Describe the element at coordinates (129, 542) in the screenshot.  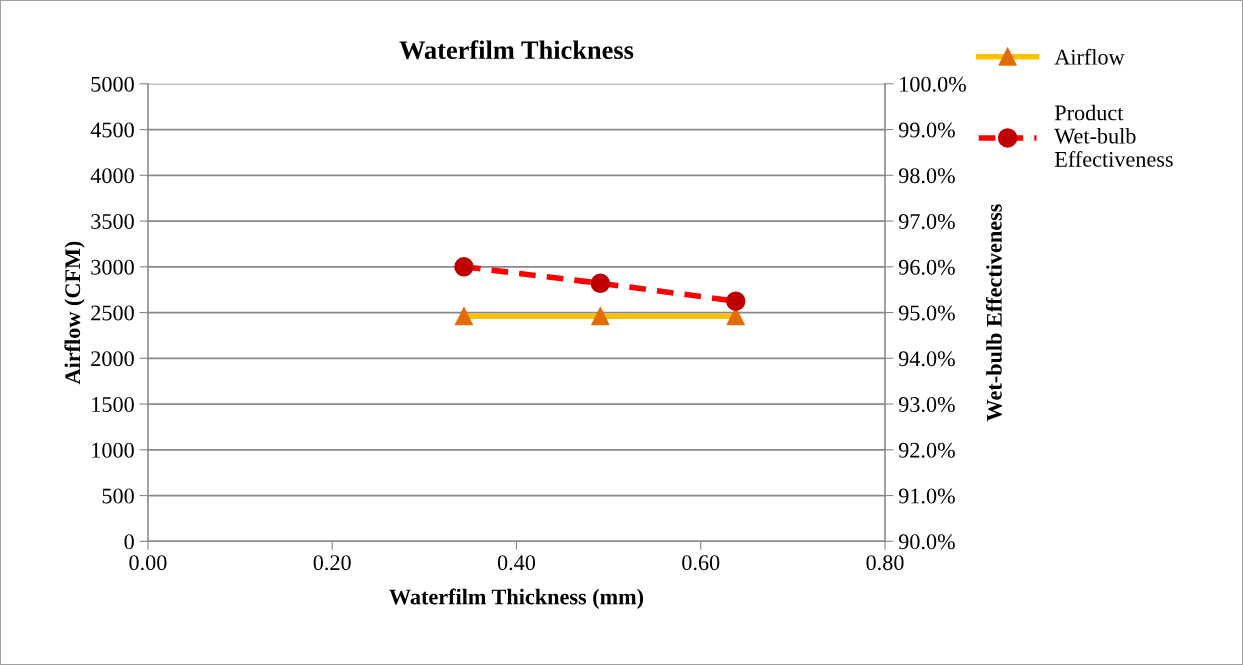
I see `y-tick-label: 0` at that location.